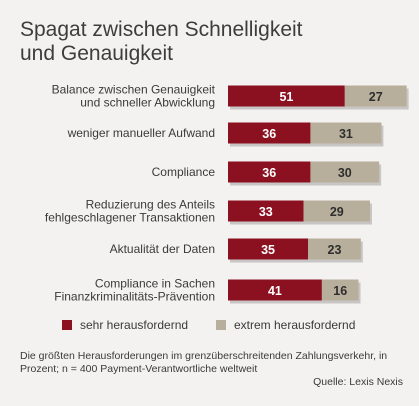  Describe the element at coordinates (162, 249) in the screenshot. I see `category-label: Aktualität der Daten` at that location.